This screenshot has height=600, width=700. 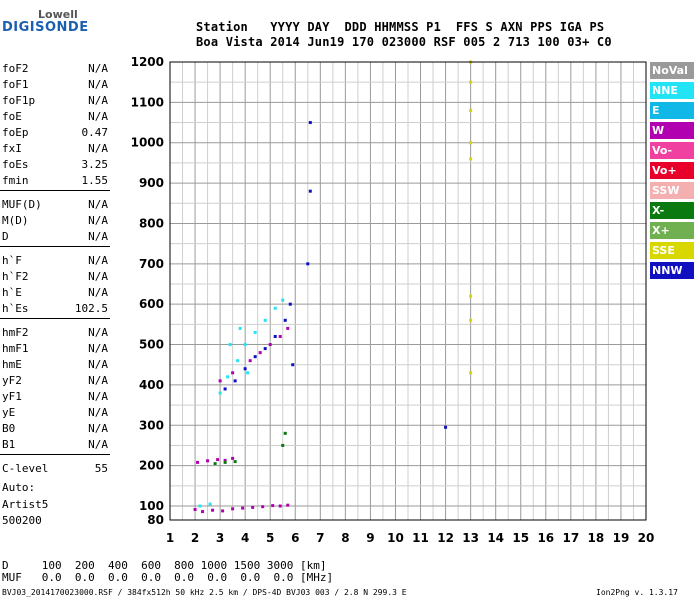 I want to click on legend-item-nnw: NNW, so click(x=672, y=270).